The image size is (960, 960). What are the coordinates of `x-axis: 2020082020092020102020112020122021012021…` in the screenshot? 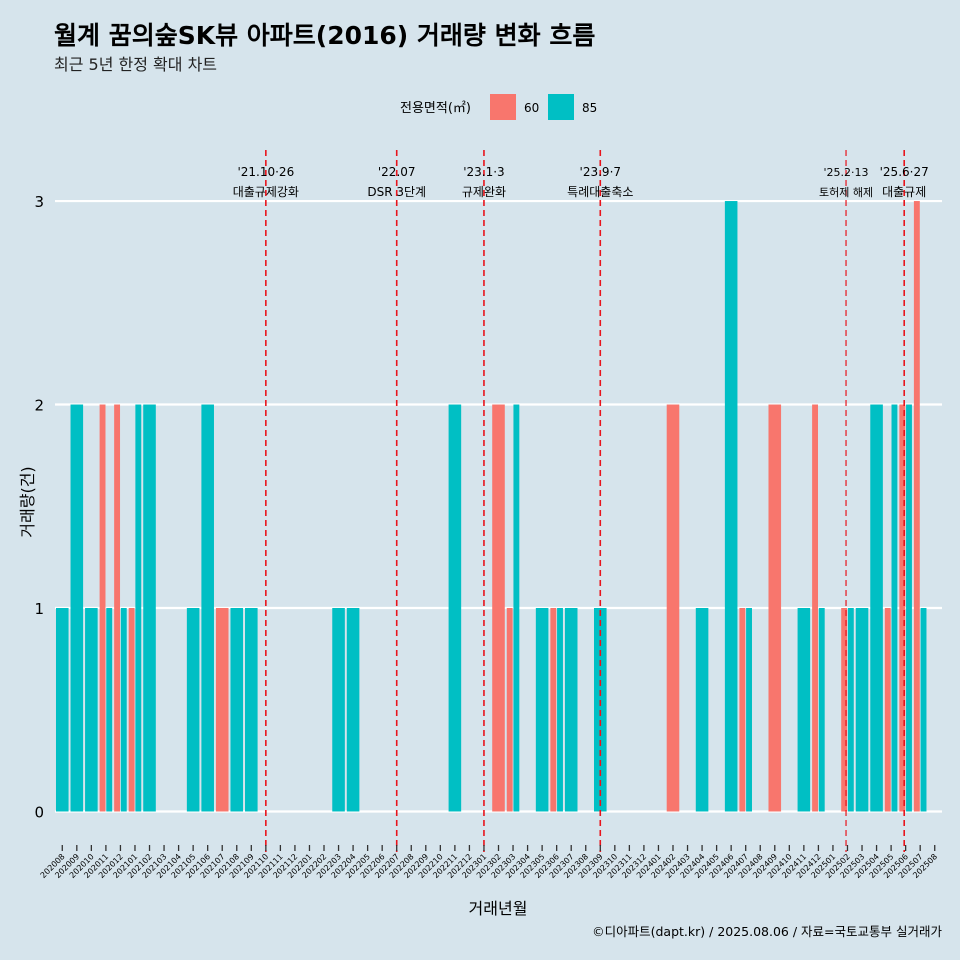 It's located at (489, 862).